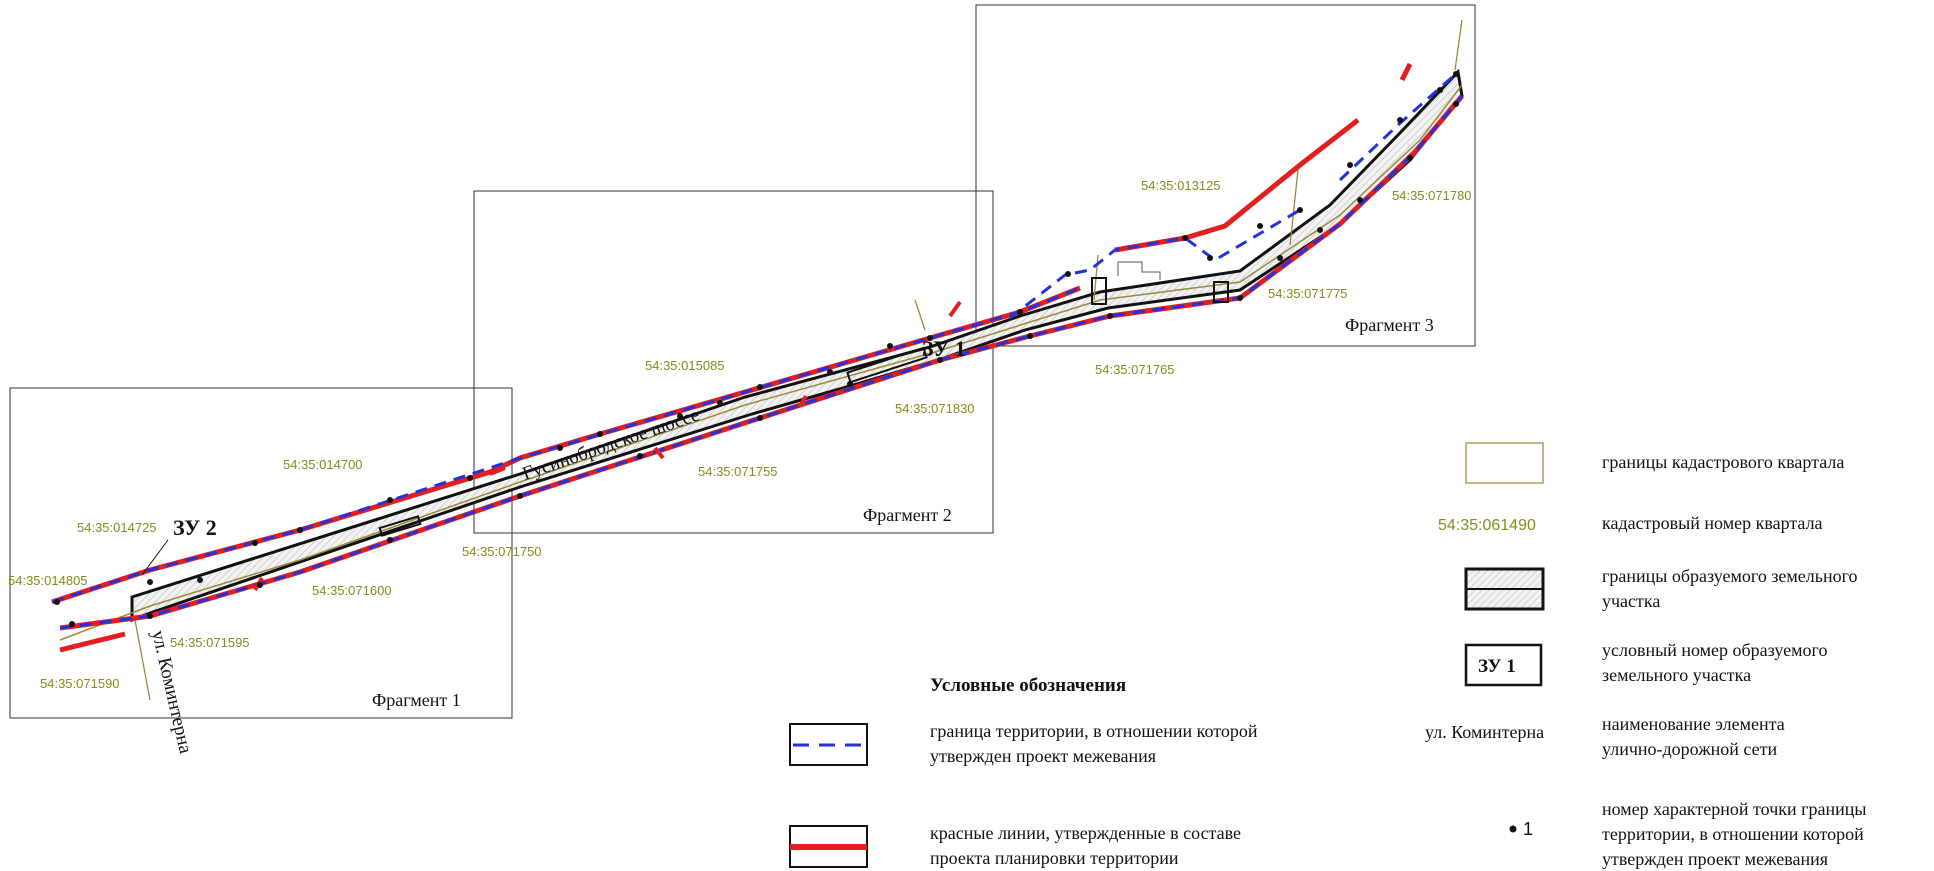  I want to click on plot-number-zu1: ЗУ 1, so click(944, 348).